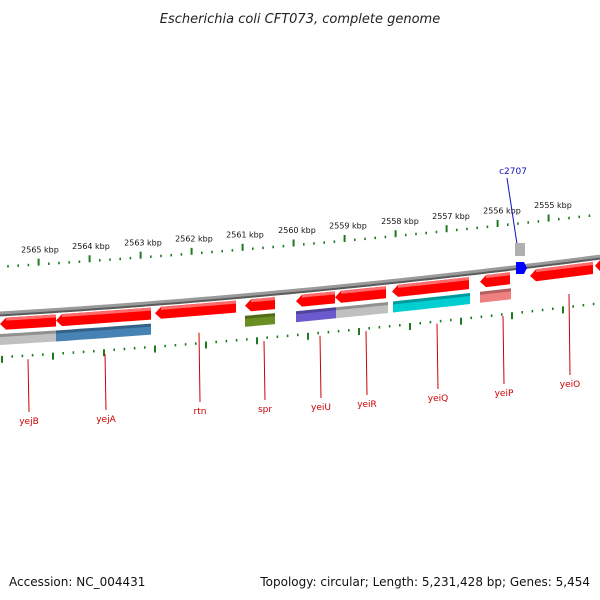  I want to click on tick-label: 2557 kbp, so click(451, 216).